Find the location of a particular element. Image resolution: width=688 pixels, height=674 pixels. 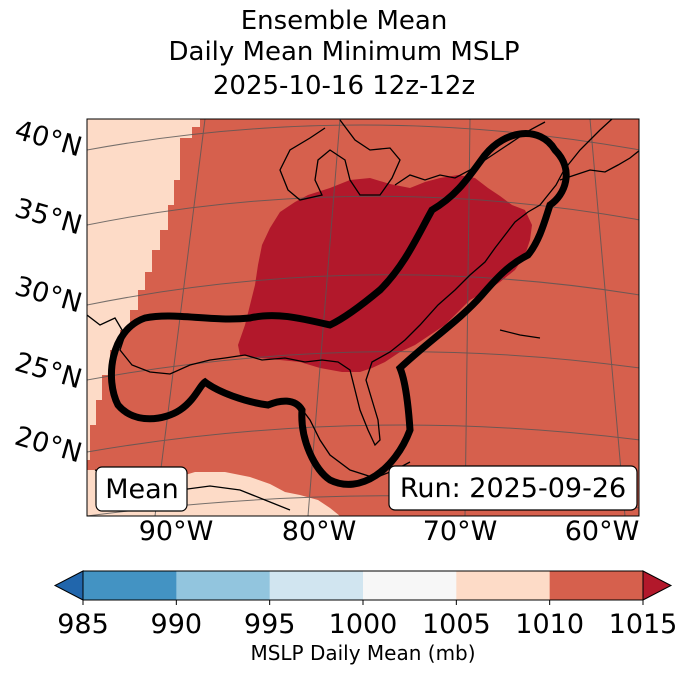

latitude-labels: 40°N 35°N 30°N 25°N 20°N is located at coordinates (48, 292).